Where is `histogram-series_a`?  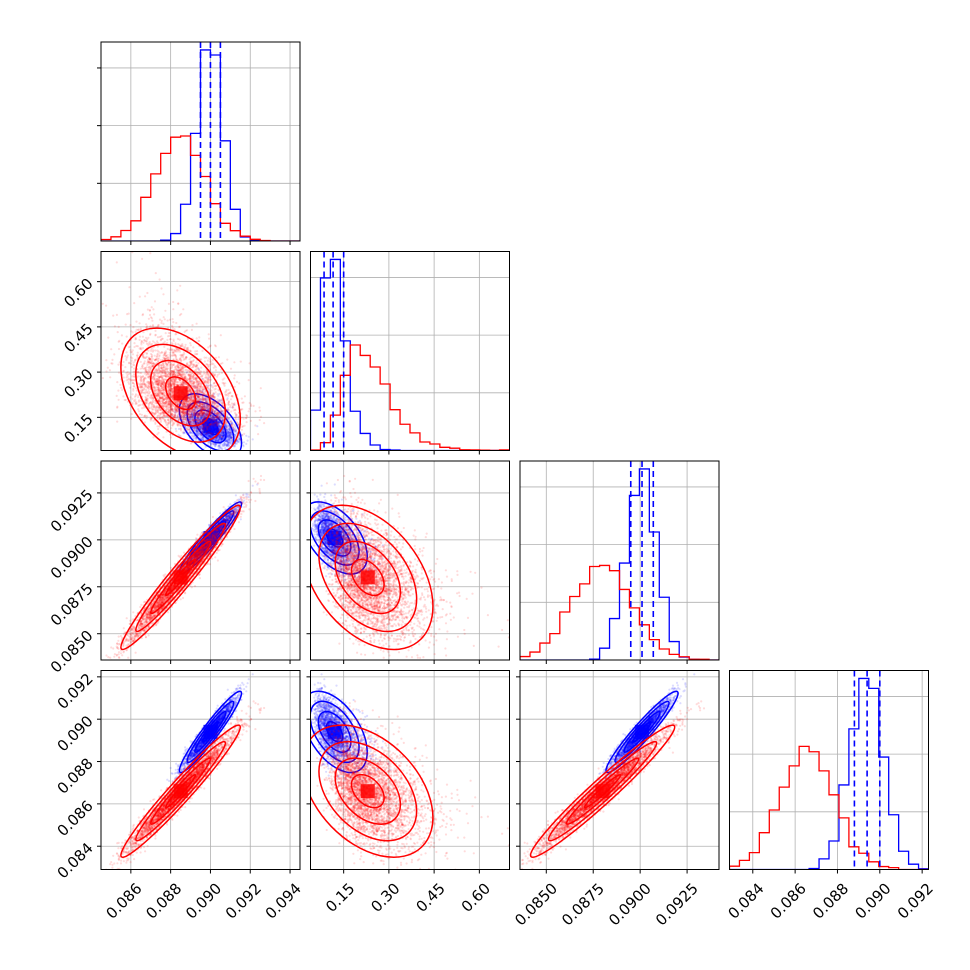 histogram-series_a is located at coordinates (619, 564).